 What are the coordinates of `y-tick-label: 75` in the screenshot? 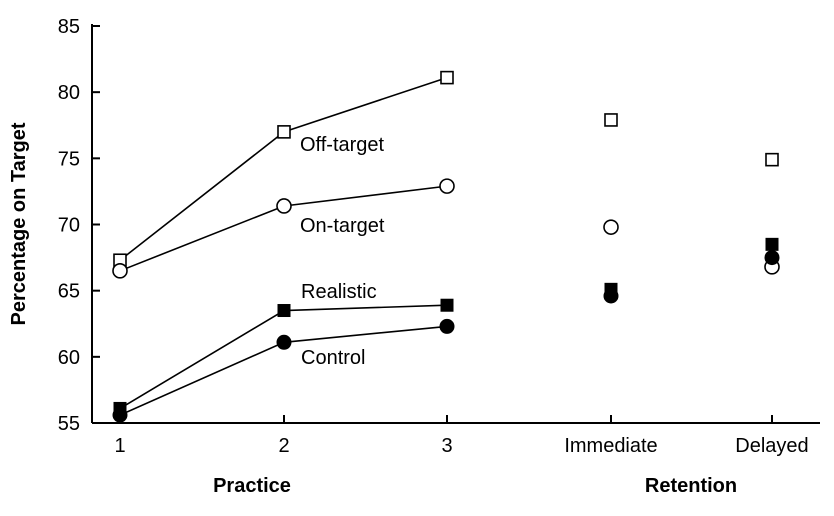 It's located at (69, 159).